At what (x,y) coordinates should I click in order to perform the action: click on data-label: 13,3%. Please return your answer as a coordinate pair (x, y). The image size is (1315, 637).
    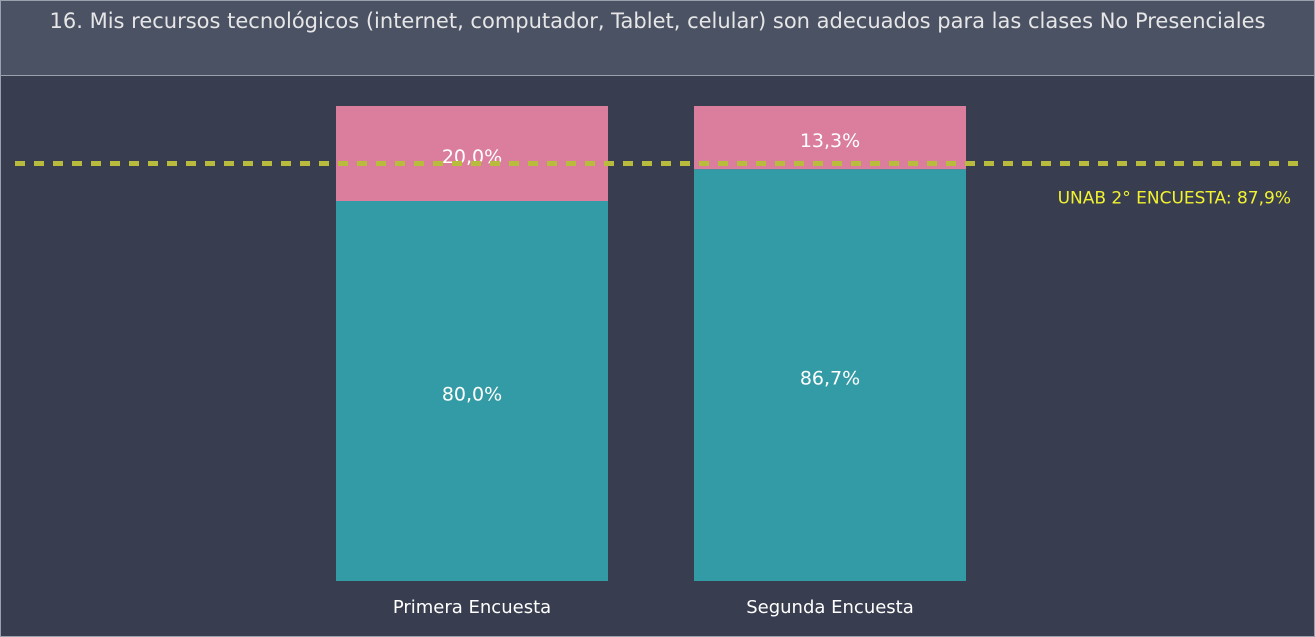
    Looking at the image, I should click on (830, 141).